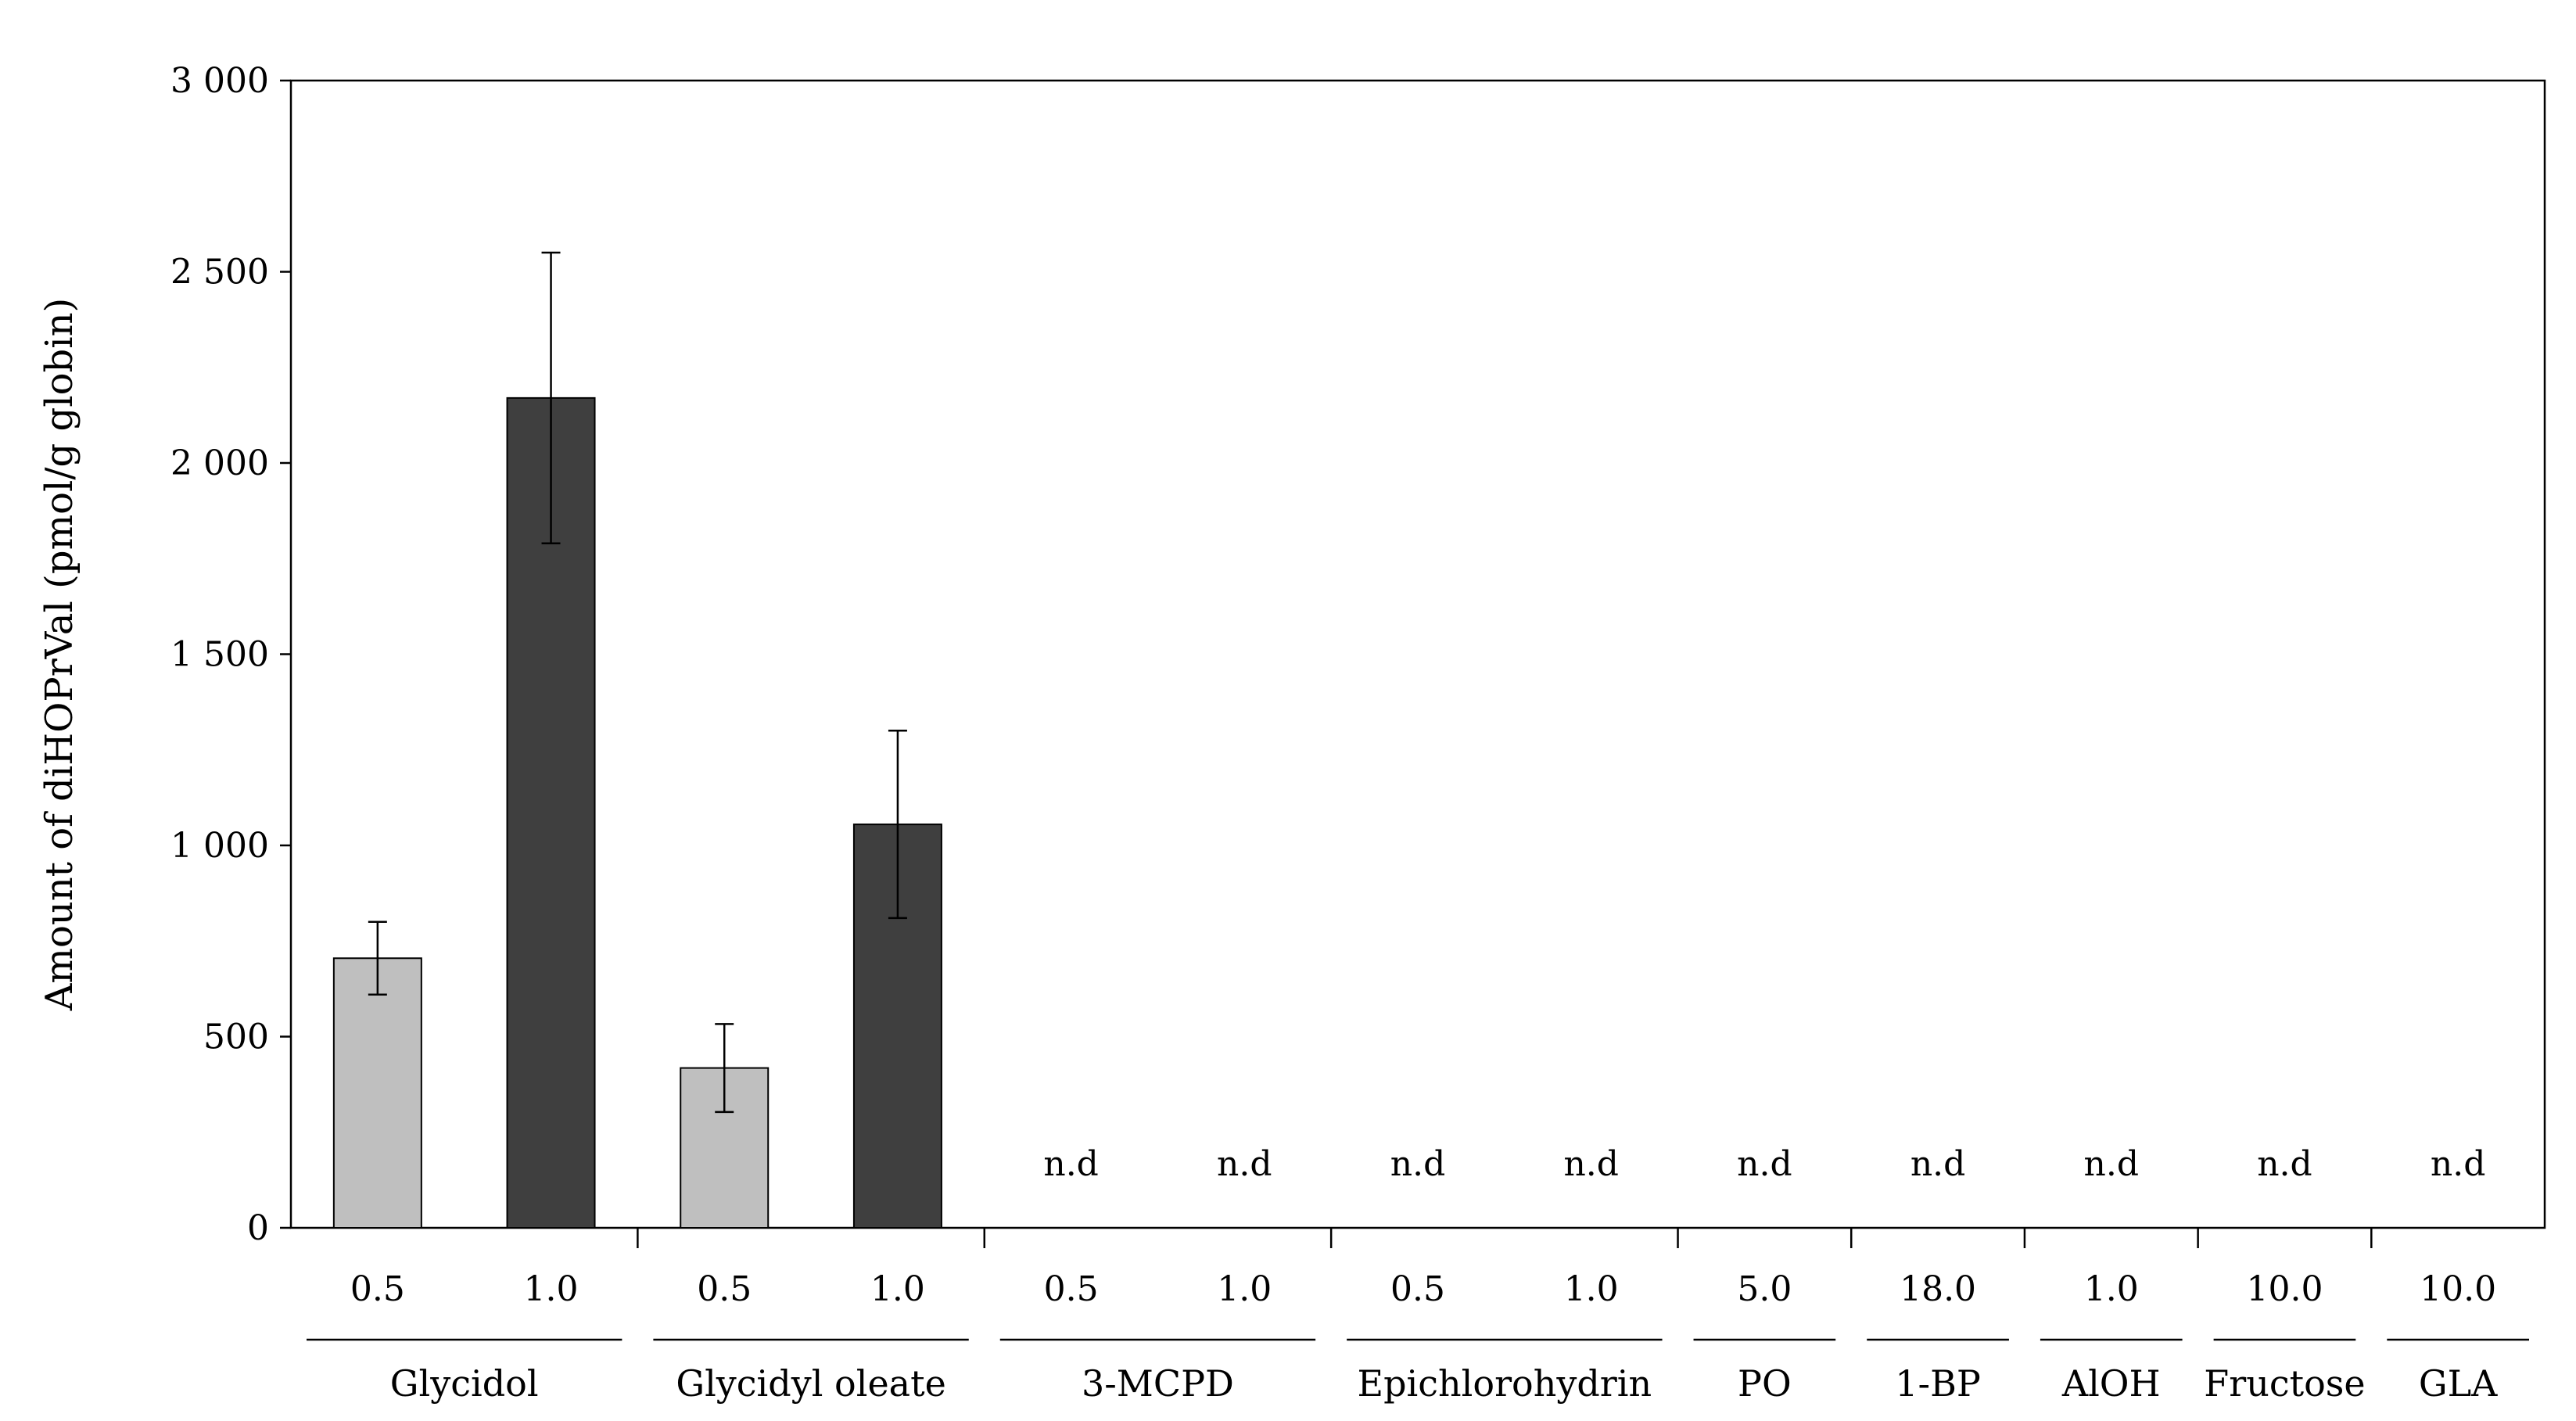  Describe the element at coordinates (220, 81) in the screenshot. I see `y-tick-label: 3 000` at that location.